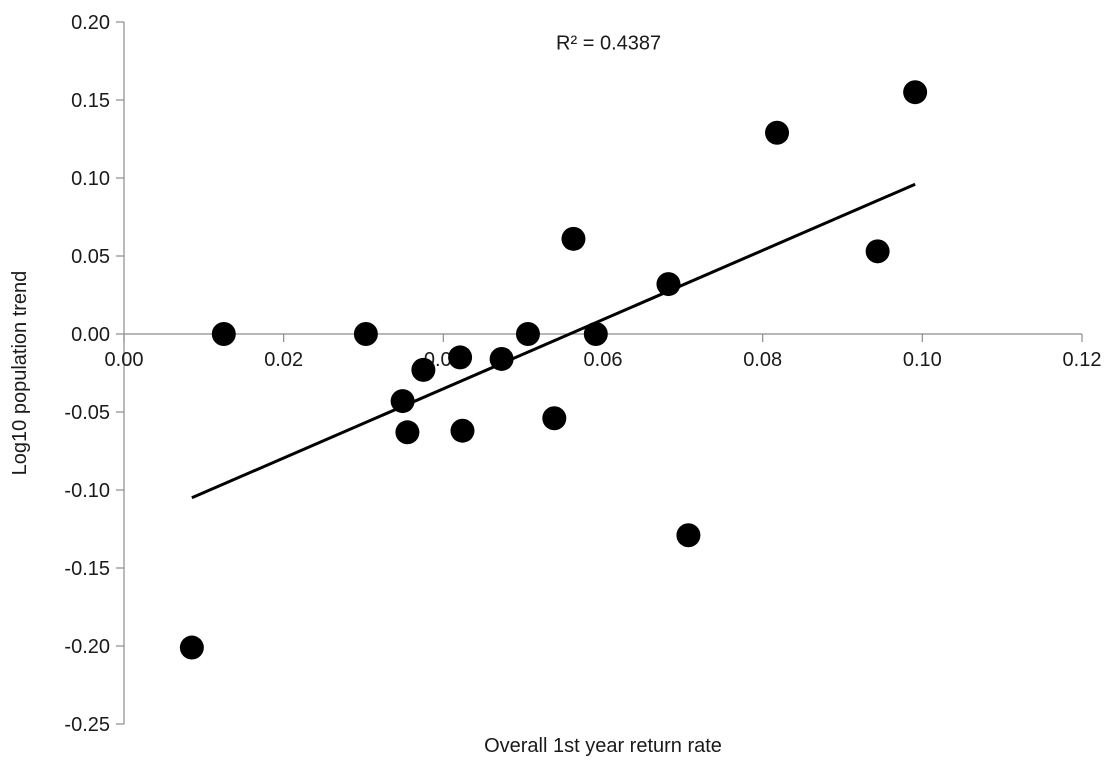  Describe the element at coordinates (20, 373) in the screenshot. I see `y-axis-title: Log10 population trend` at that location.